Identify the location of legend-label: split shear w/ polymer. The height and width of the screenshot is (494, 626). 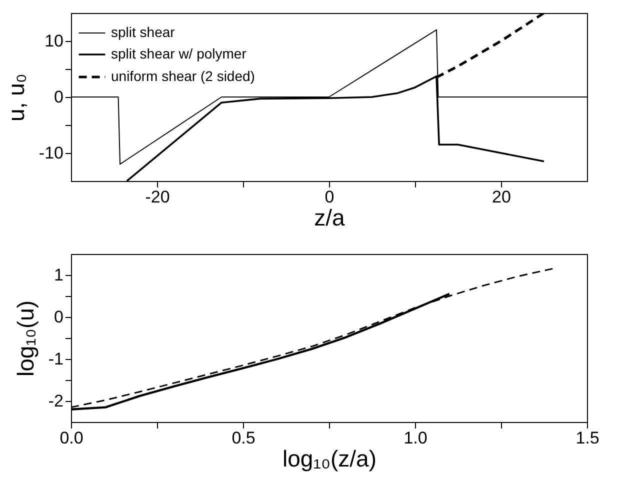
(179, 54).